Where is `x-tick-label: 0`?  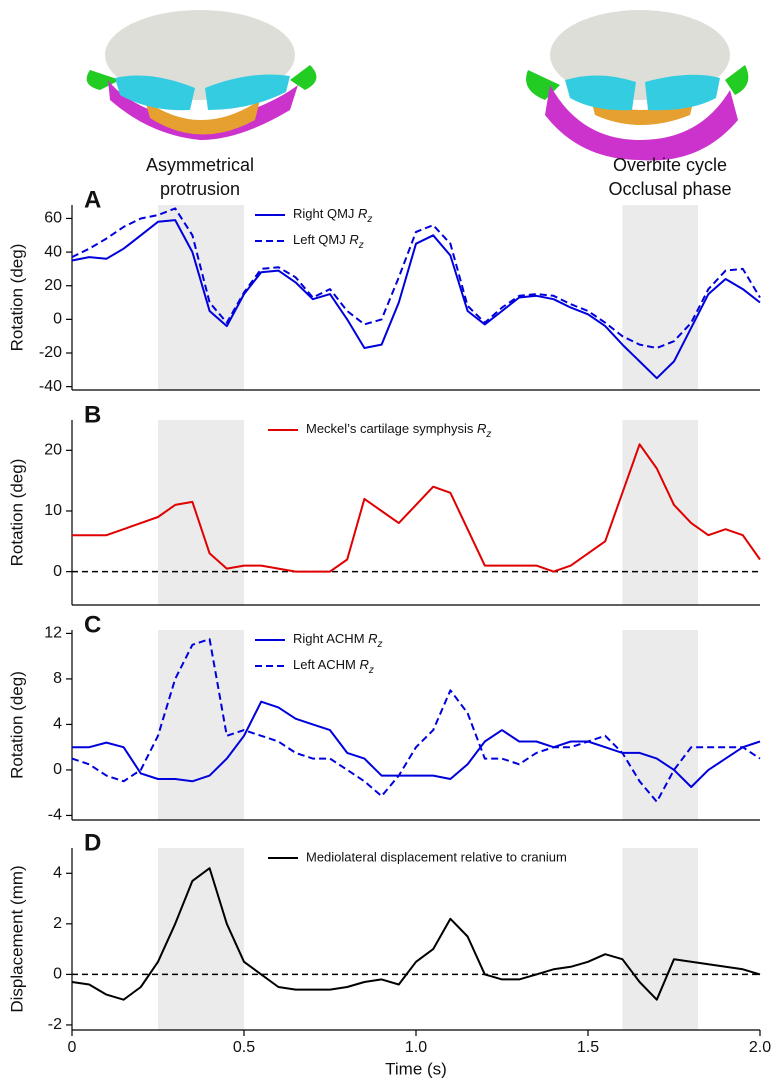 x-tick-label: 0 is located at coordinates (72, 1047).